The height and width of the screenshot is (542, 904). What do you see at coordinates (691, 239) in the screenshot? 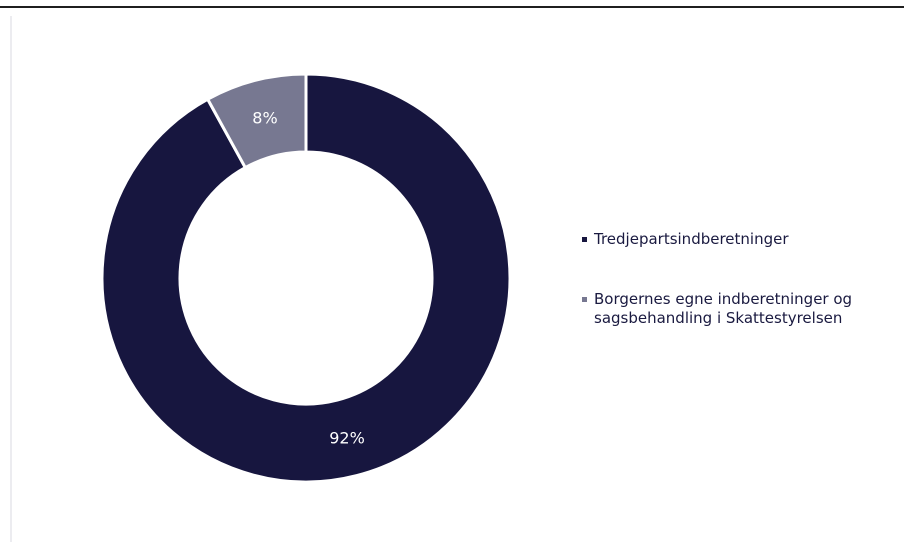
I see `legend-label-1: Tredjepartsindberetninger` at bounding box center [691, 239].